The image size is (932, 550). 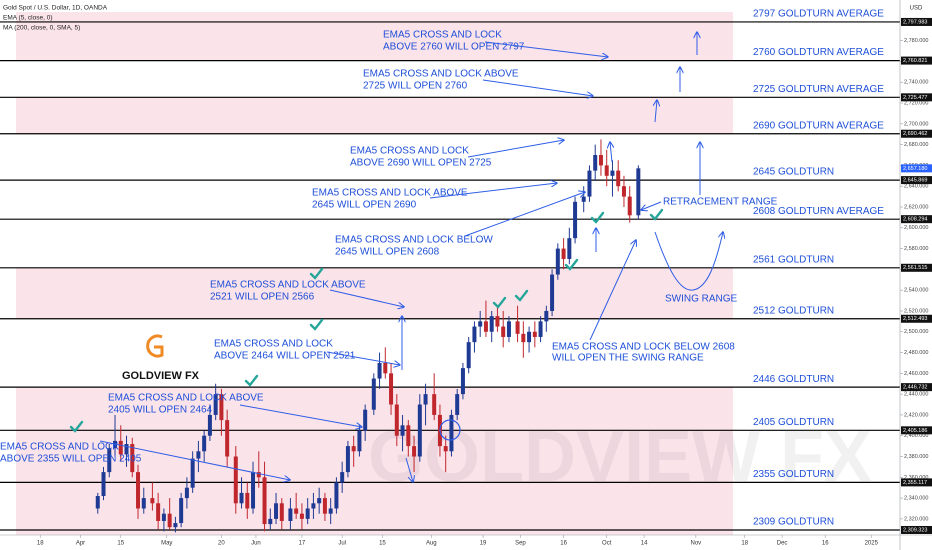 I want to click on annotation: WILL OPEN THE SWING RANGE, so click(x=628, y=358).